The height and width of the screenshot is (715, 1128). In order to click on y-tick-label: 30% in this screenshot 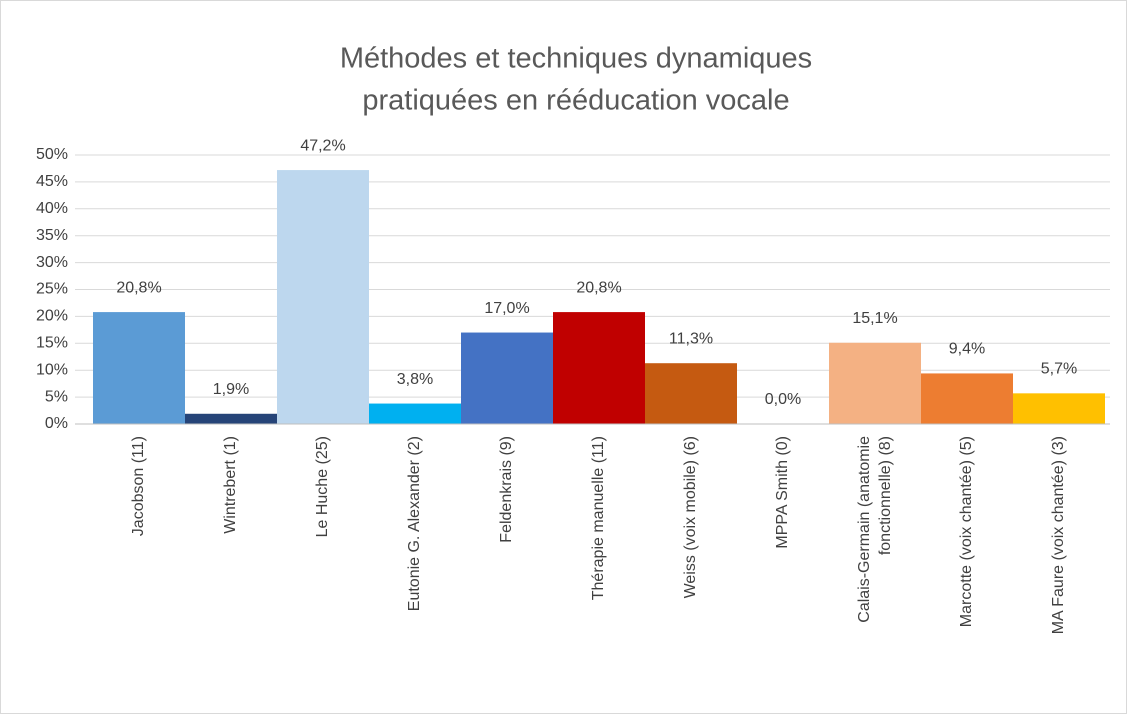, I will do `click(52, 262)`.